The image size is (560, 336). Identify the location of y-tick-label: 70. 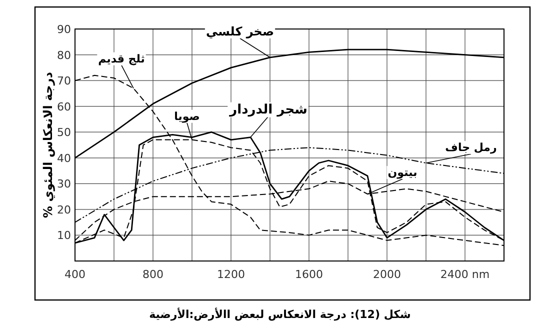
(64, 81).